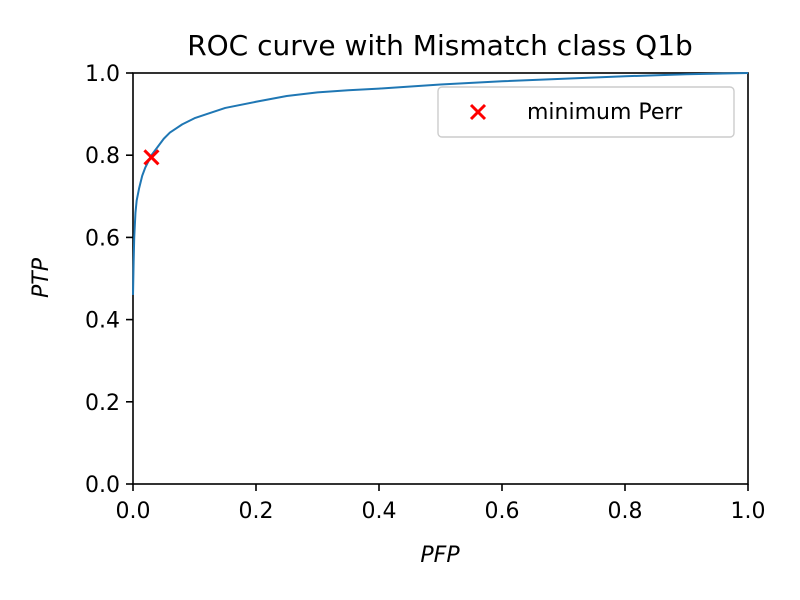  What do you see at coordinates (625, 511) in the screenshot?
I see `x-tick-label: 0.8` at bounding box center [625, 511].